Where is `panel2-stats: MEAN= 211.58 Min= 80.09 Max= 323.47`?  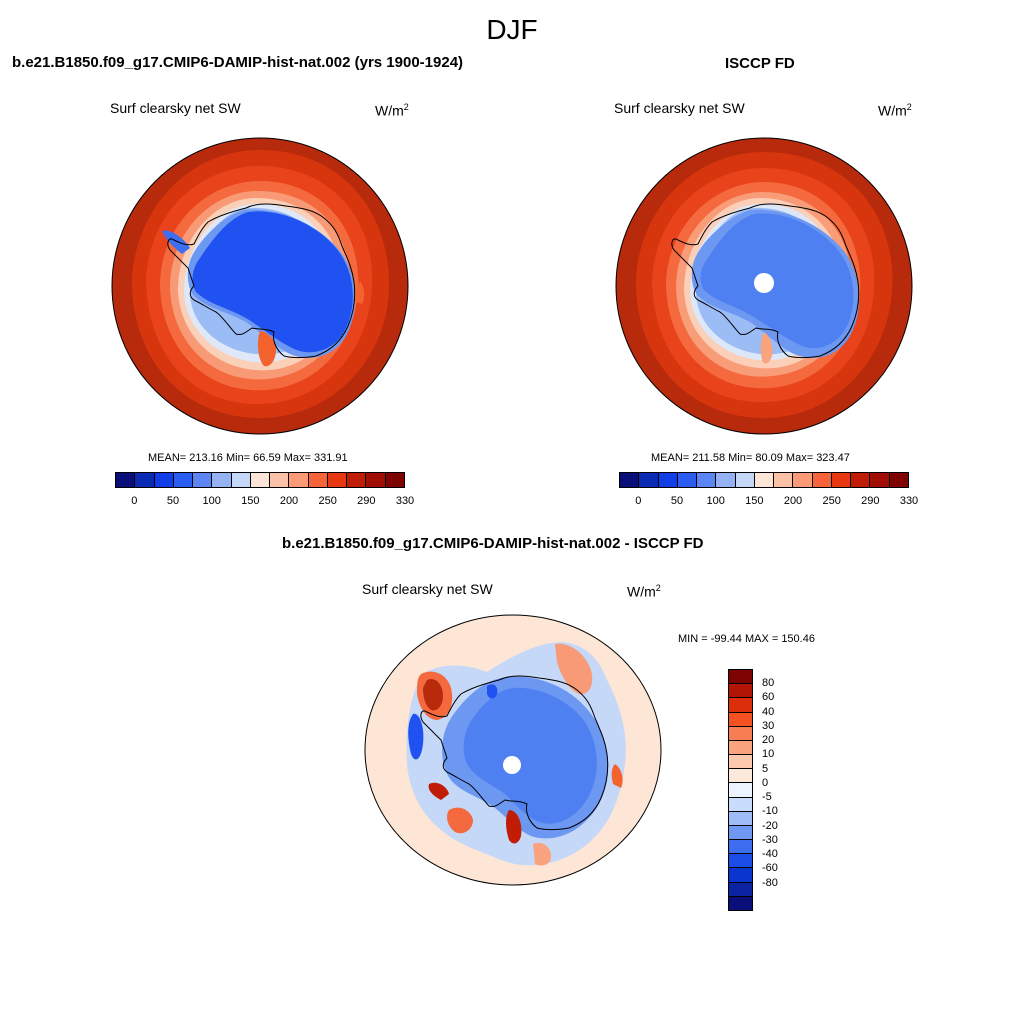
panel2-stats: MEAN= 211.58 Min= 80.09 Max= 323.47 is located at coordinates (750, 458).